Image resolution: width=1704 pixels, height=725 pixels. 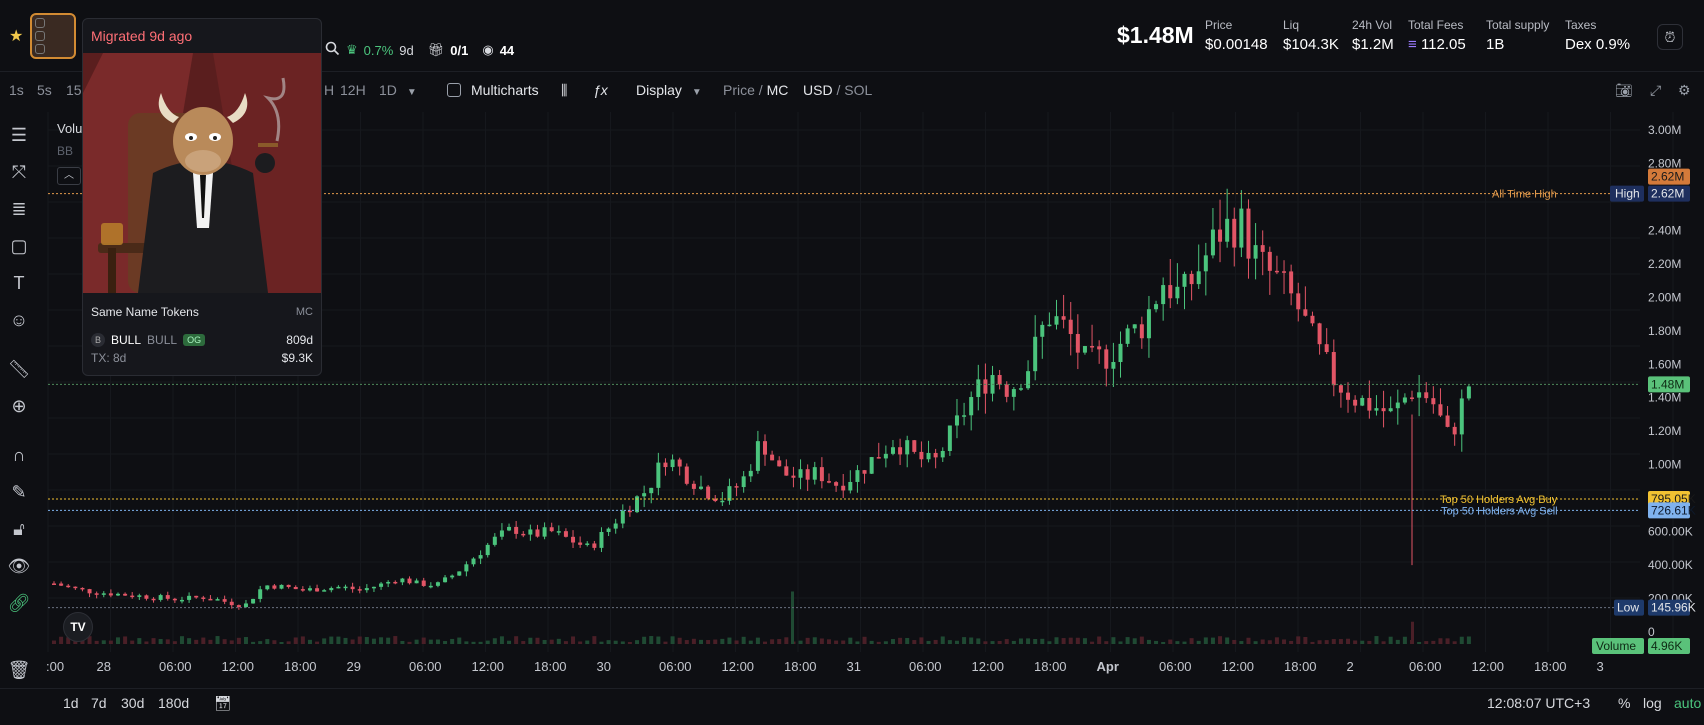 What do you see at coordinates (398, 90) in the screenshot?
I see `interval-1d: 1D ▼` at bounding box center [398, 90].